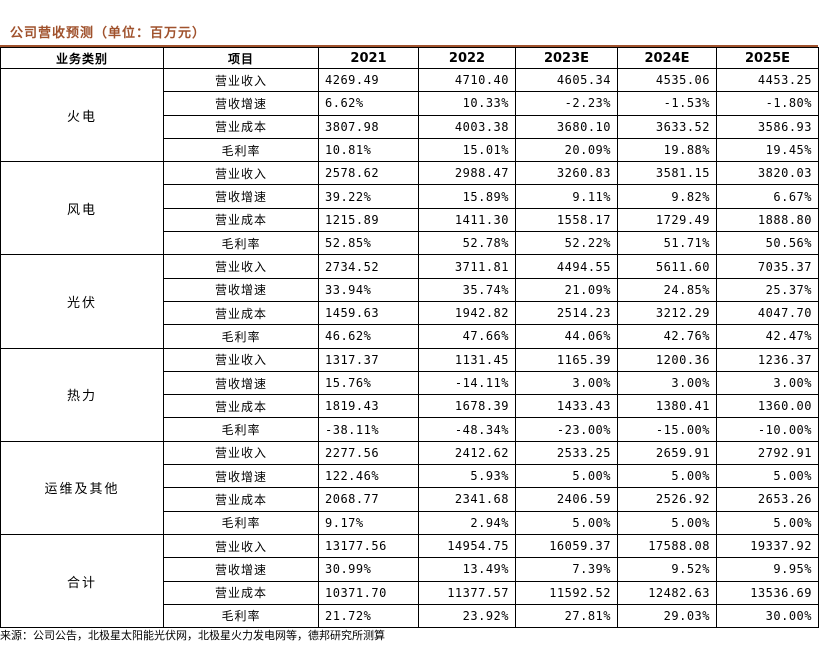 This screenshot has height=652, width=830. I want to click on value-cell: 16059.37, so click(566, 546).